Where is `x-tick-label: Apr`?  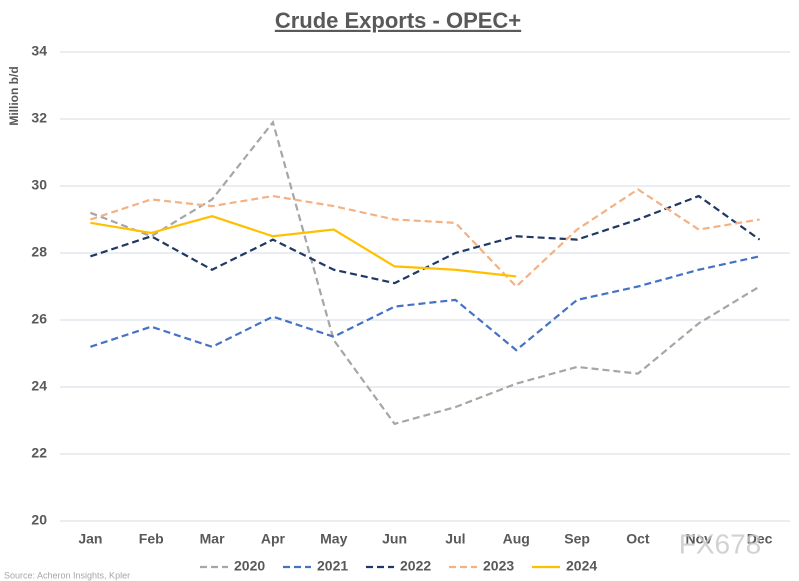
x-tick-label: Apr is located at coordinates (273, 539).